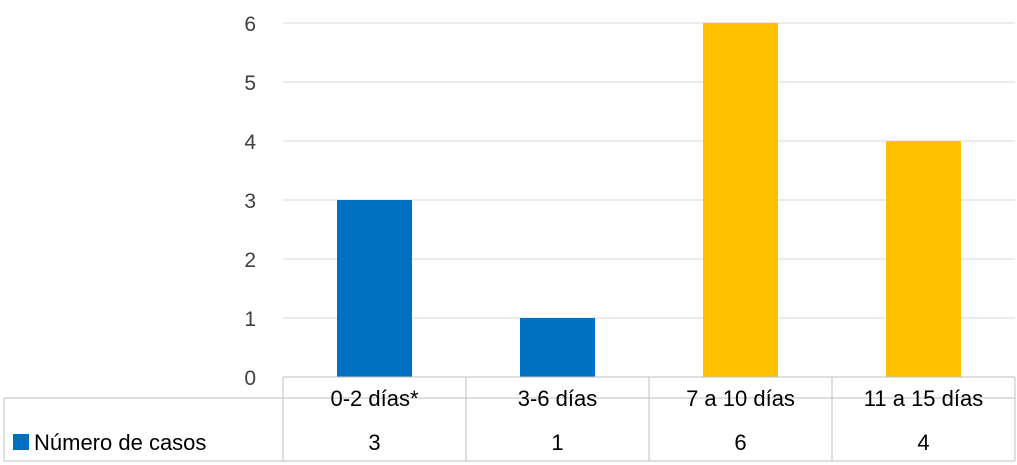 The width and height of the screenshot is (1017, 465). What do you see at coordinates (21, 442) in the screenshot?
I see `legend-swatch` at bounding box center [21, 442].